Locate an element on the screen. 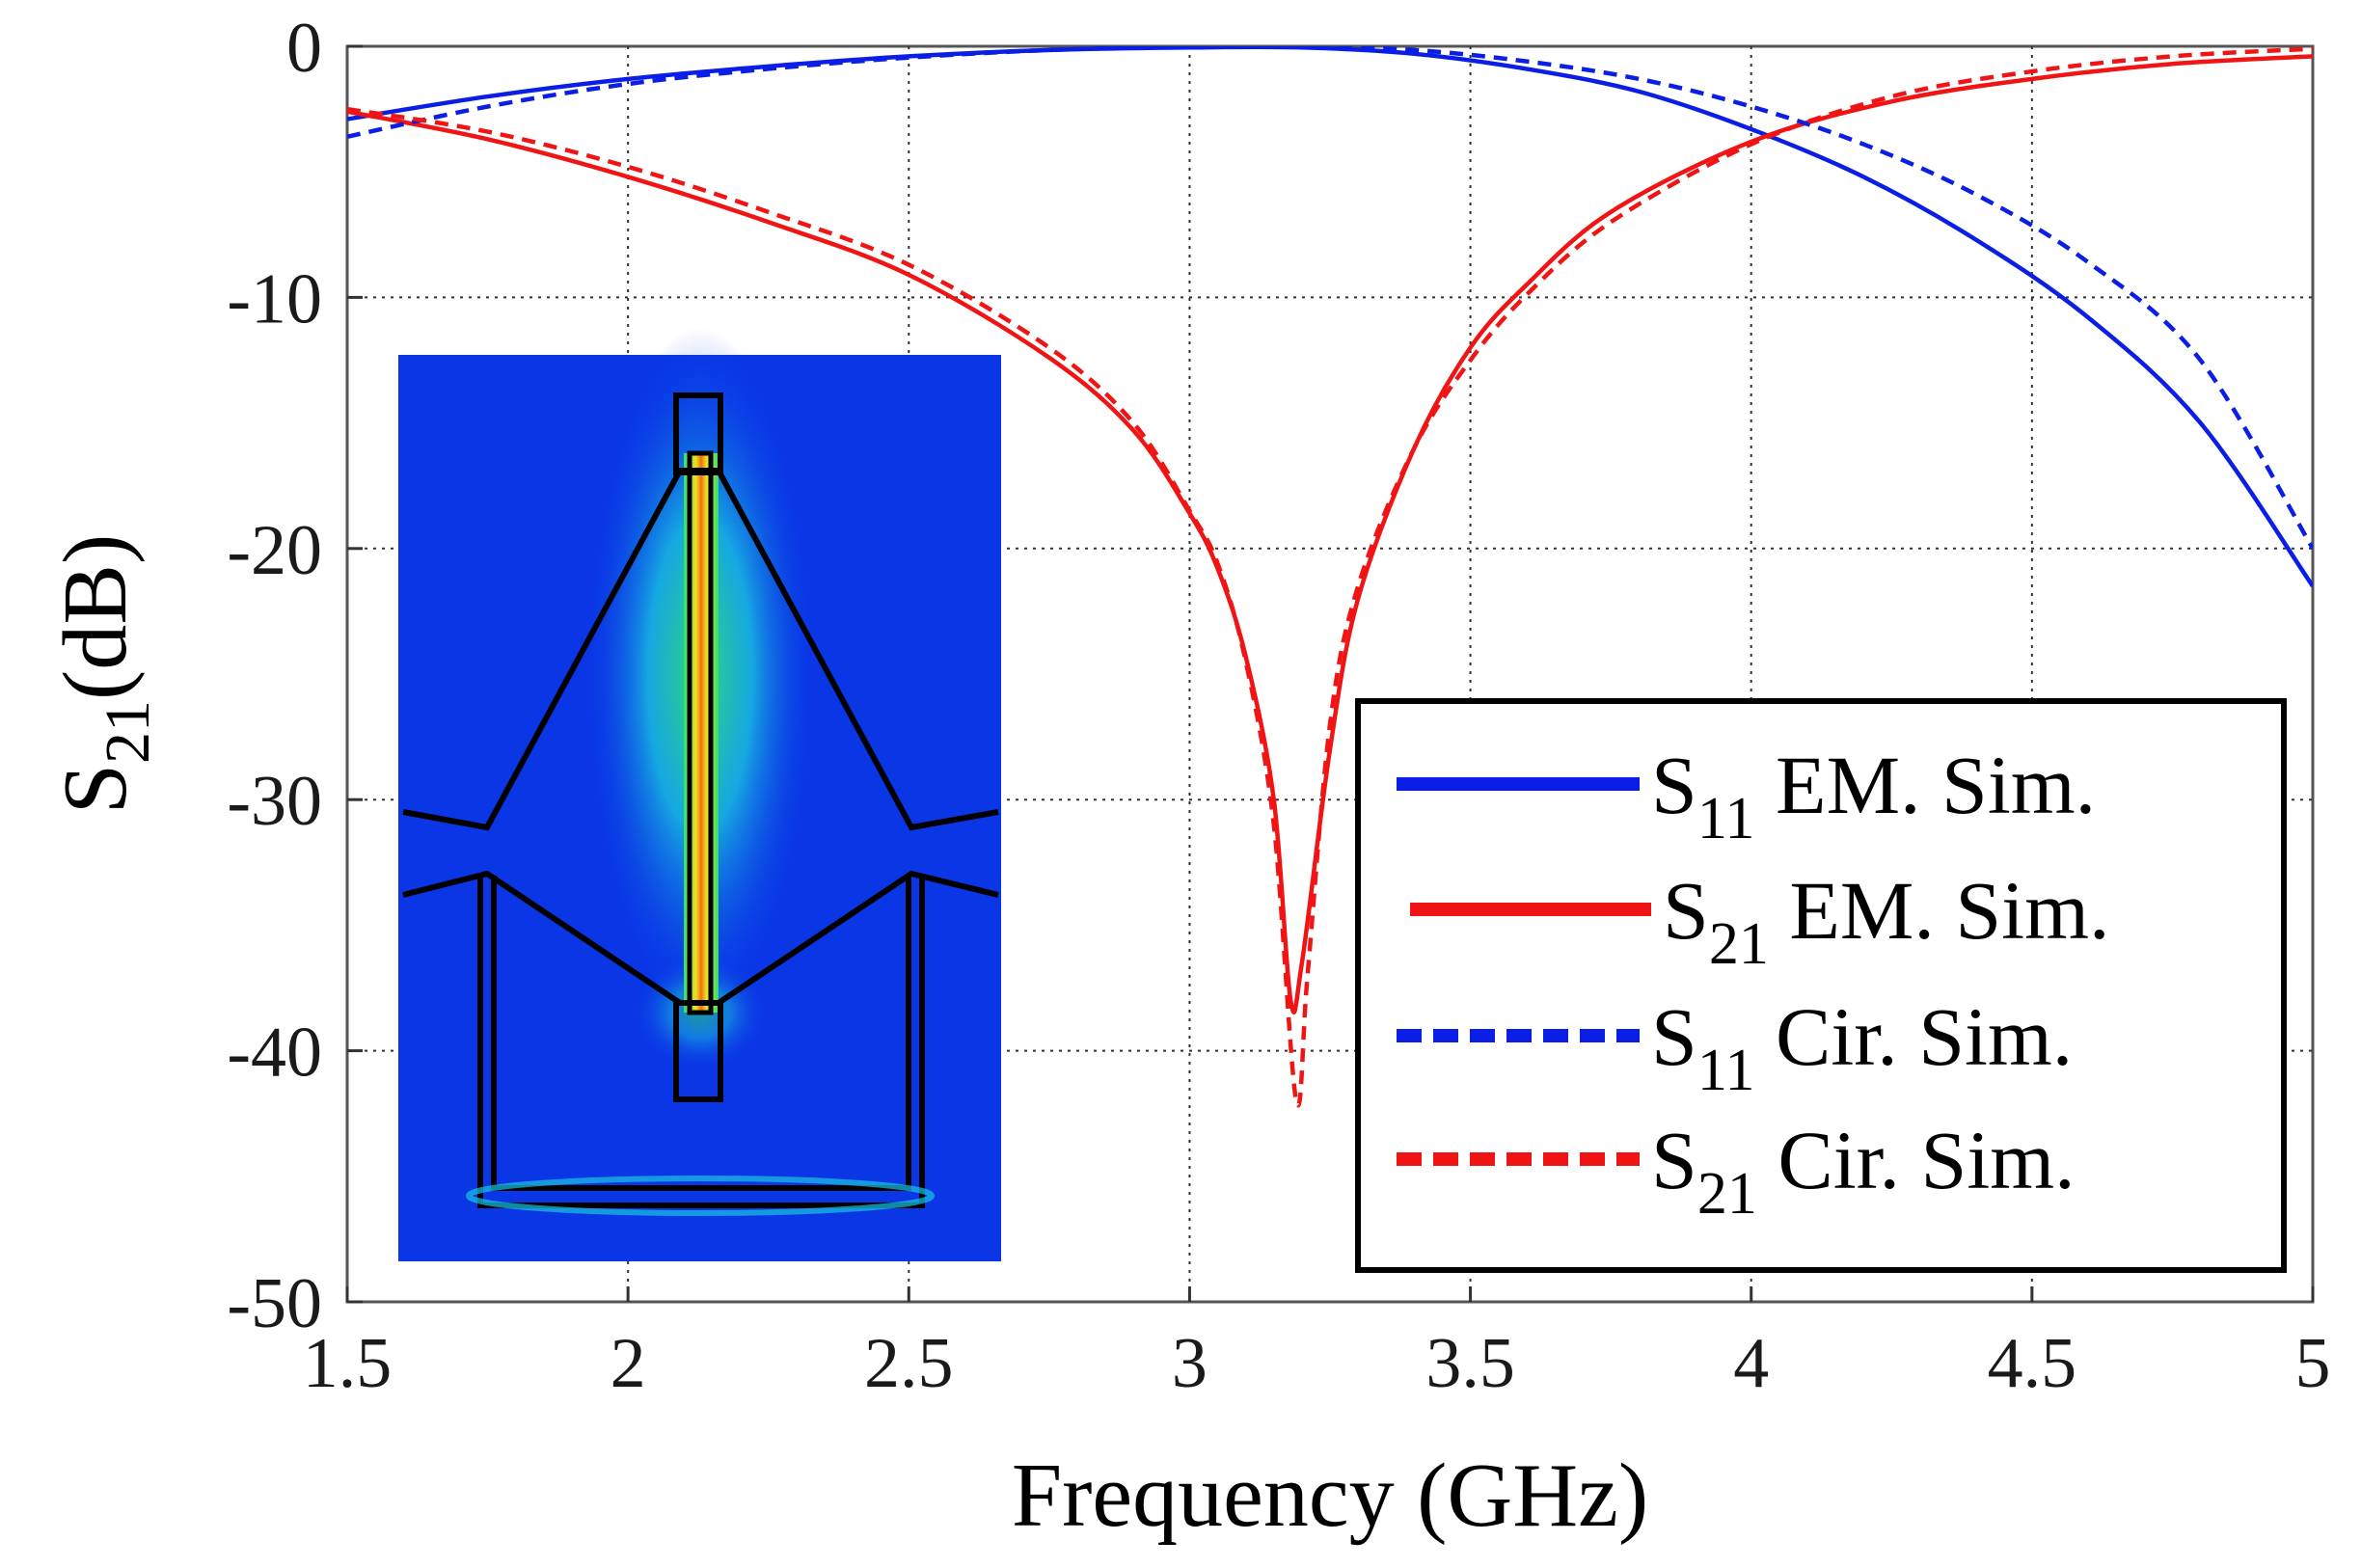 Image resolution: width=2361 pixels, height=1568 pixels. inset-upper-arms is located at coordinates (700, 650).